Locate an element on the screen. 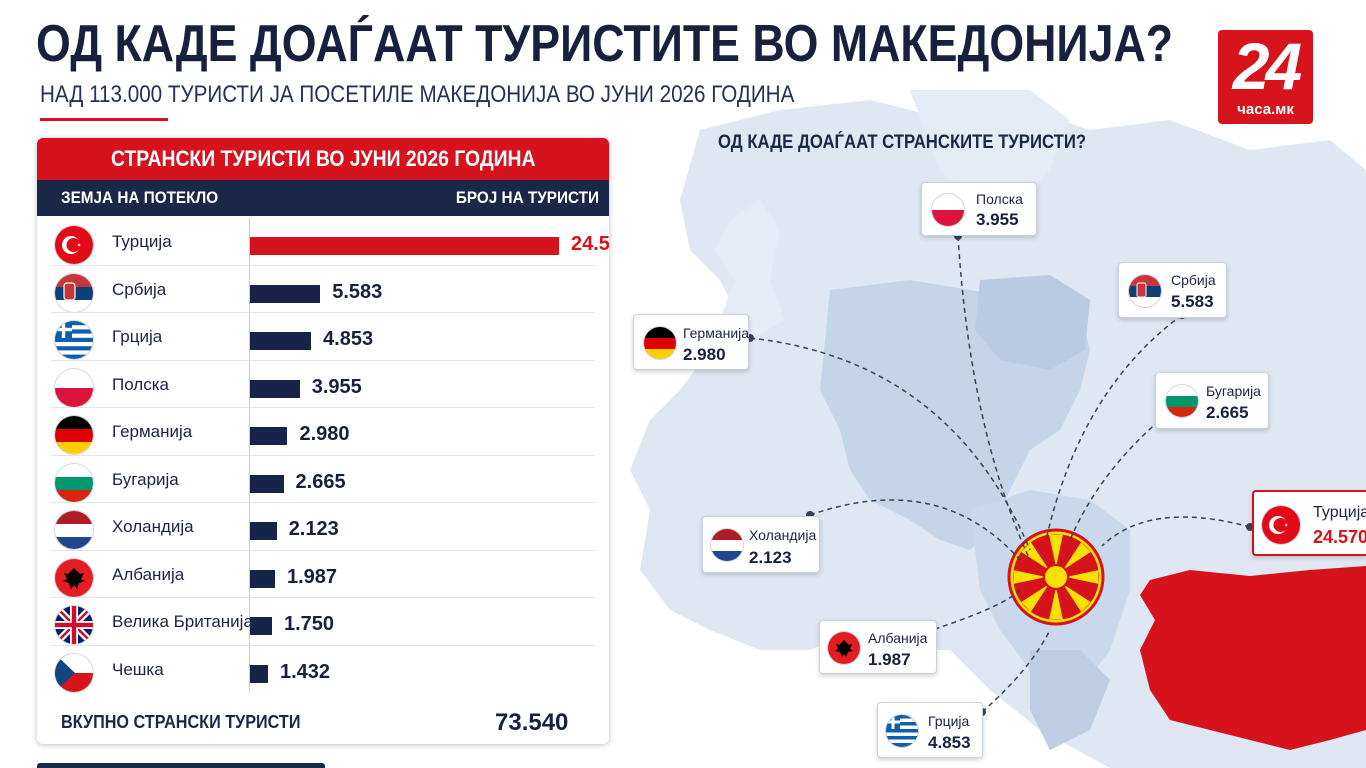 Image resolution: width=1366 pixels, height=768 pixels. callout-value: 3.955 is located at coordinates (997, 219).